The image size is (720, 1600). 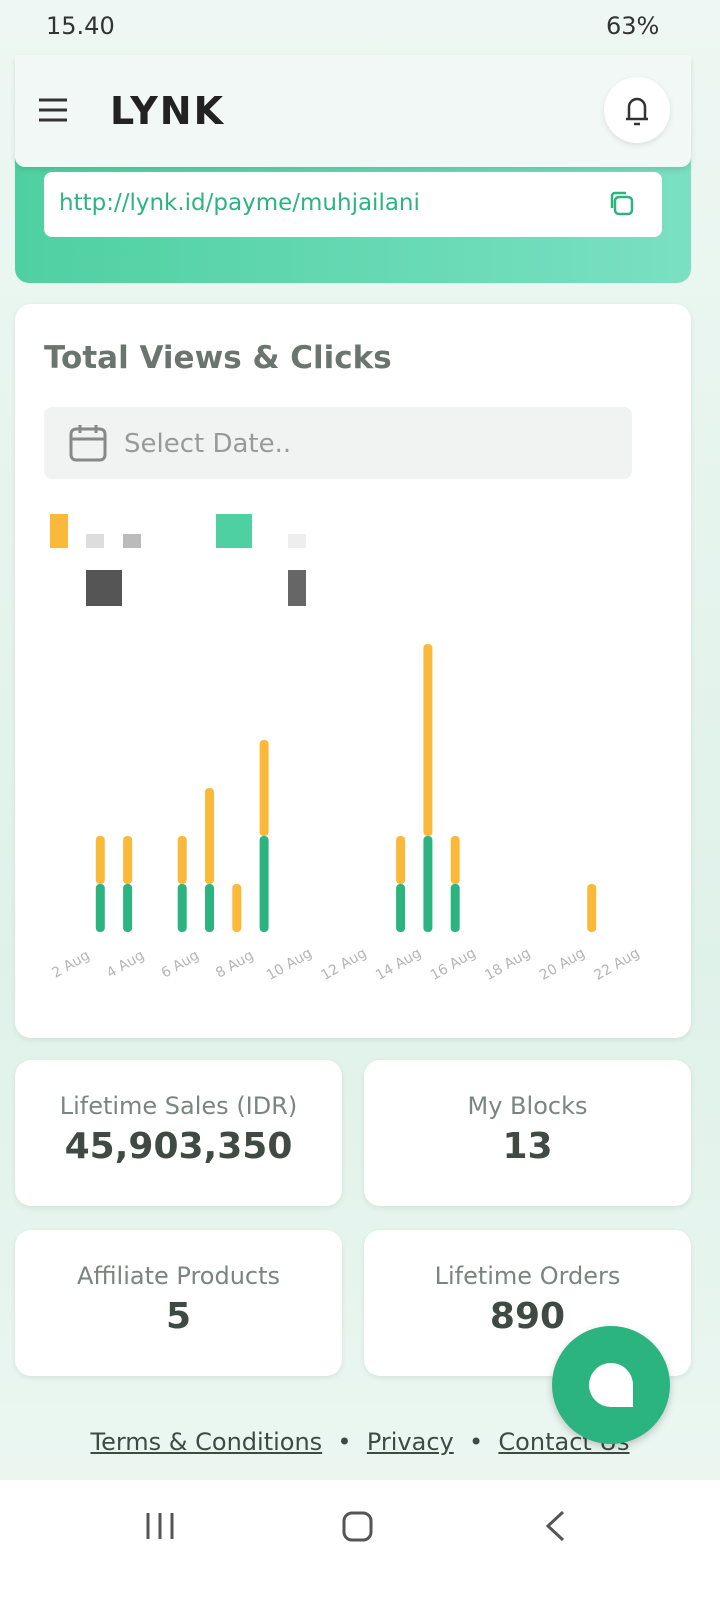 I want to click on x-tick-label: 18 Aug, so click(x=507, y=964).